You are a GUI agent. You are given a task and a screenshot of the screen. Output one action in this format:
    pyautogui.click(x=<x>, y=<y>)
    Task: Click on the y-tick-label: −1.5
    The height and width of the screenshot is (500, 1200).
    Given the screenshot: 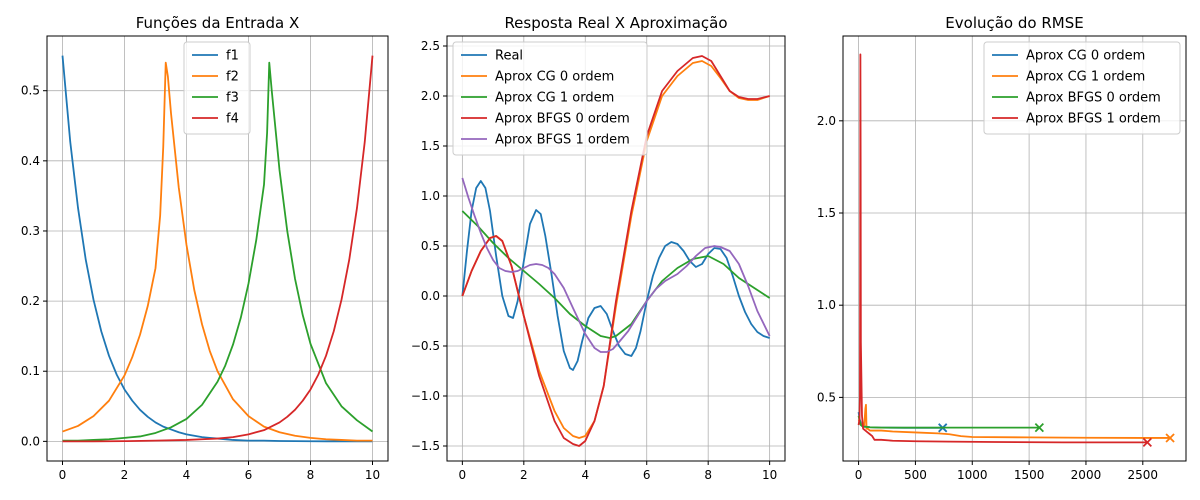 What is the action you would take?
    pyautogui.click(x=425, y=446)
    